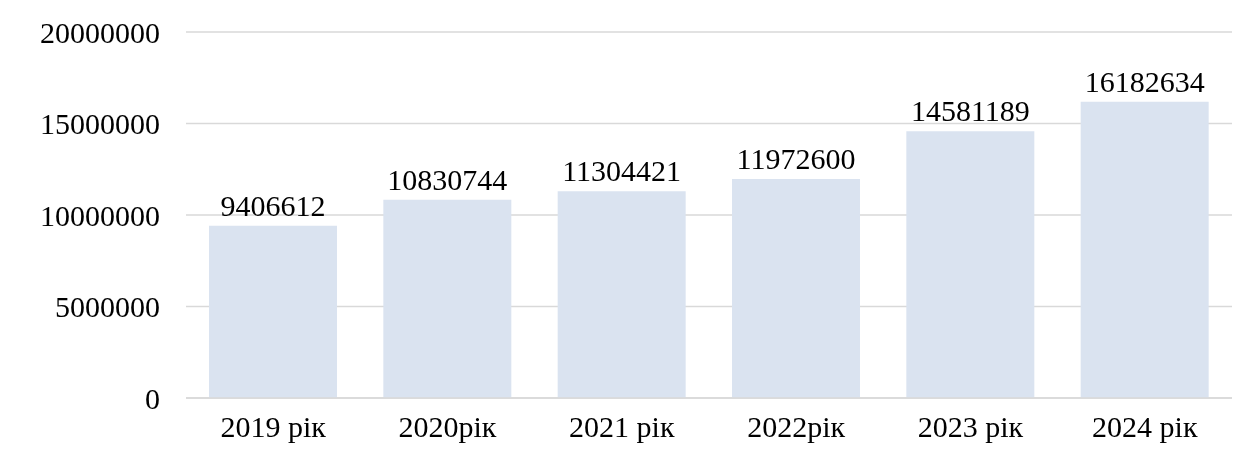 This screenshot has width=1250, height=462. Describe the element at coordinates (100, 215) in the screenshot. I see `y-tick-label: 10000000` at that location.